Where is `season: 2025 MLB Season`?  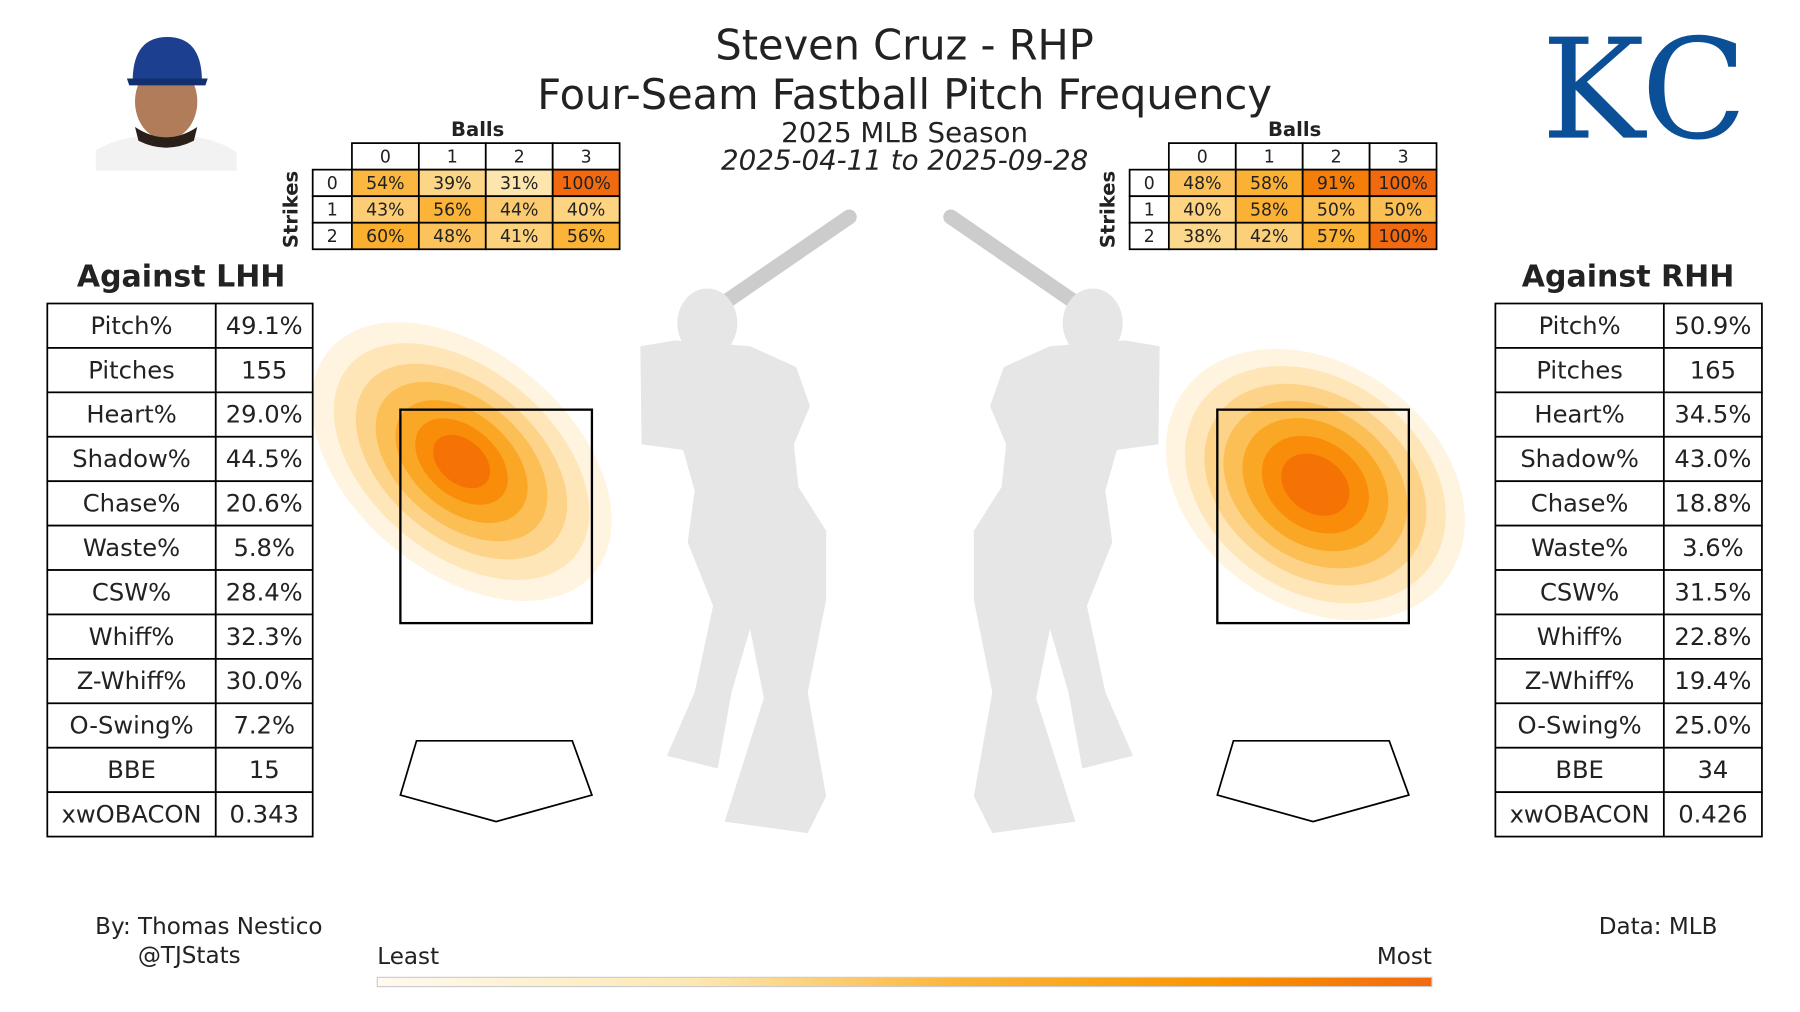
season: 2025 MLB Season is located at coordinates (904, 132).